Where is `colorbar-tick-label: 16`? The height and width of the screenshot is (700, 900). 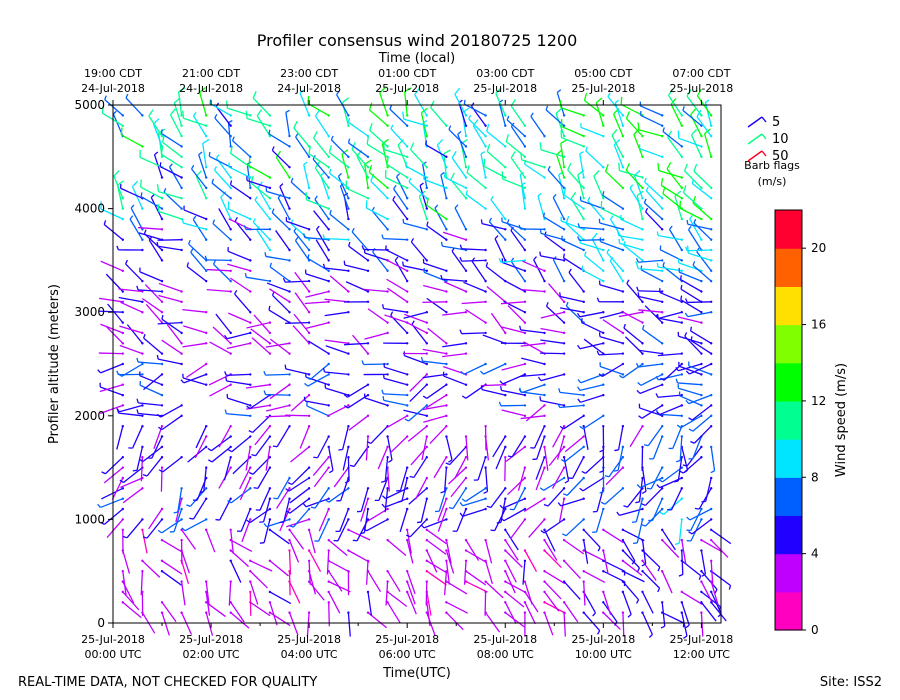
colorbar-tick-label: 16 is located at coordinates (818, 325).